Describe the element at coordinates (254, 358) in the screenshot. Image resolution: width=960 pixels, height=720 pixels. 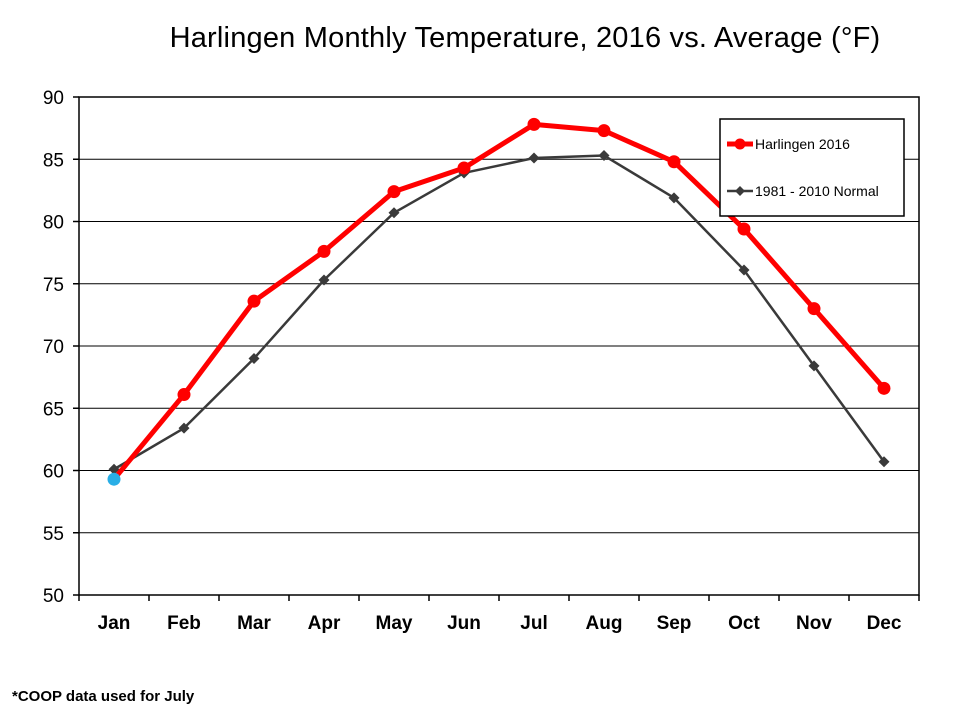
I see `data-point-normal-mar` at that location.